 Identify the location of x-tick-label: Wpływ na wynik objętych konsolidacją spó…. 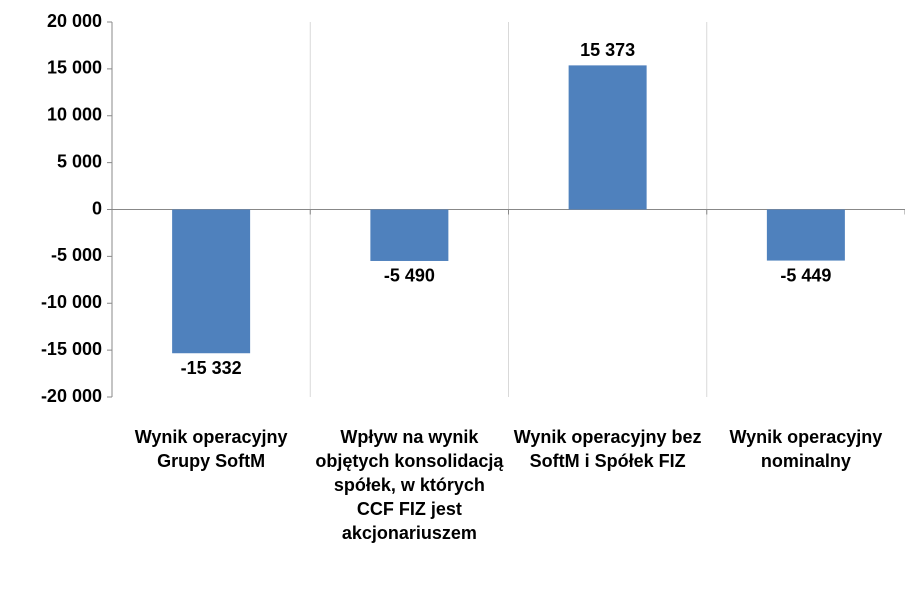
(409, 485).